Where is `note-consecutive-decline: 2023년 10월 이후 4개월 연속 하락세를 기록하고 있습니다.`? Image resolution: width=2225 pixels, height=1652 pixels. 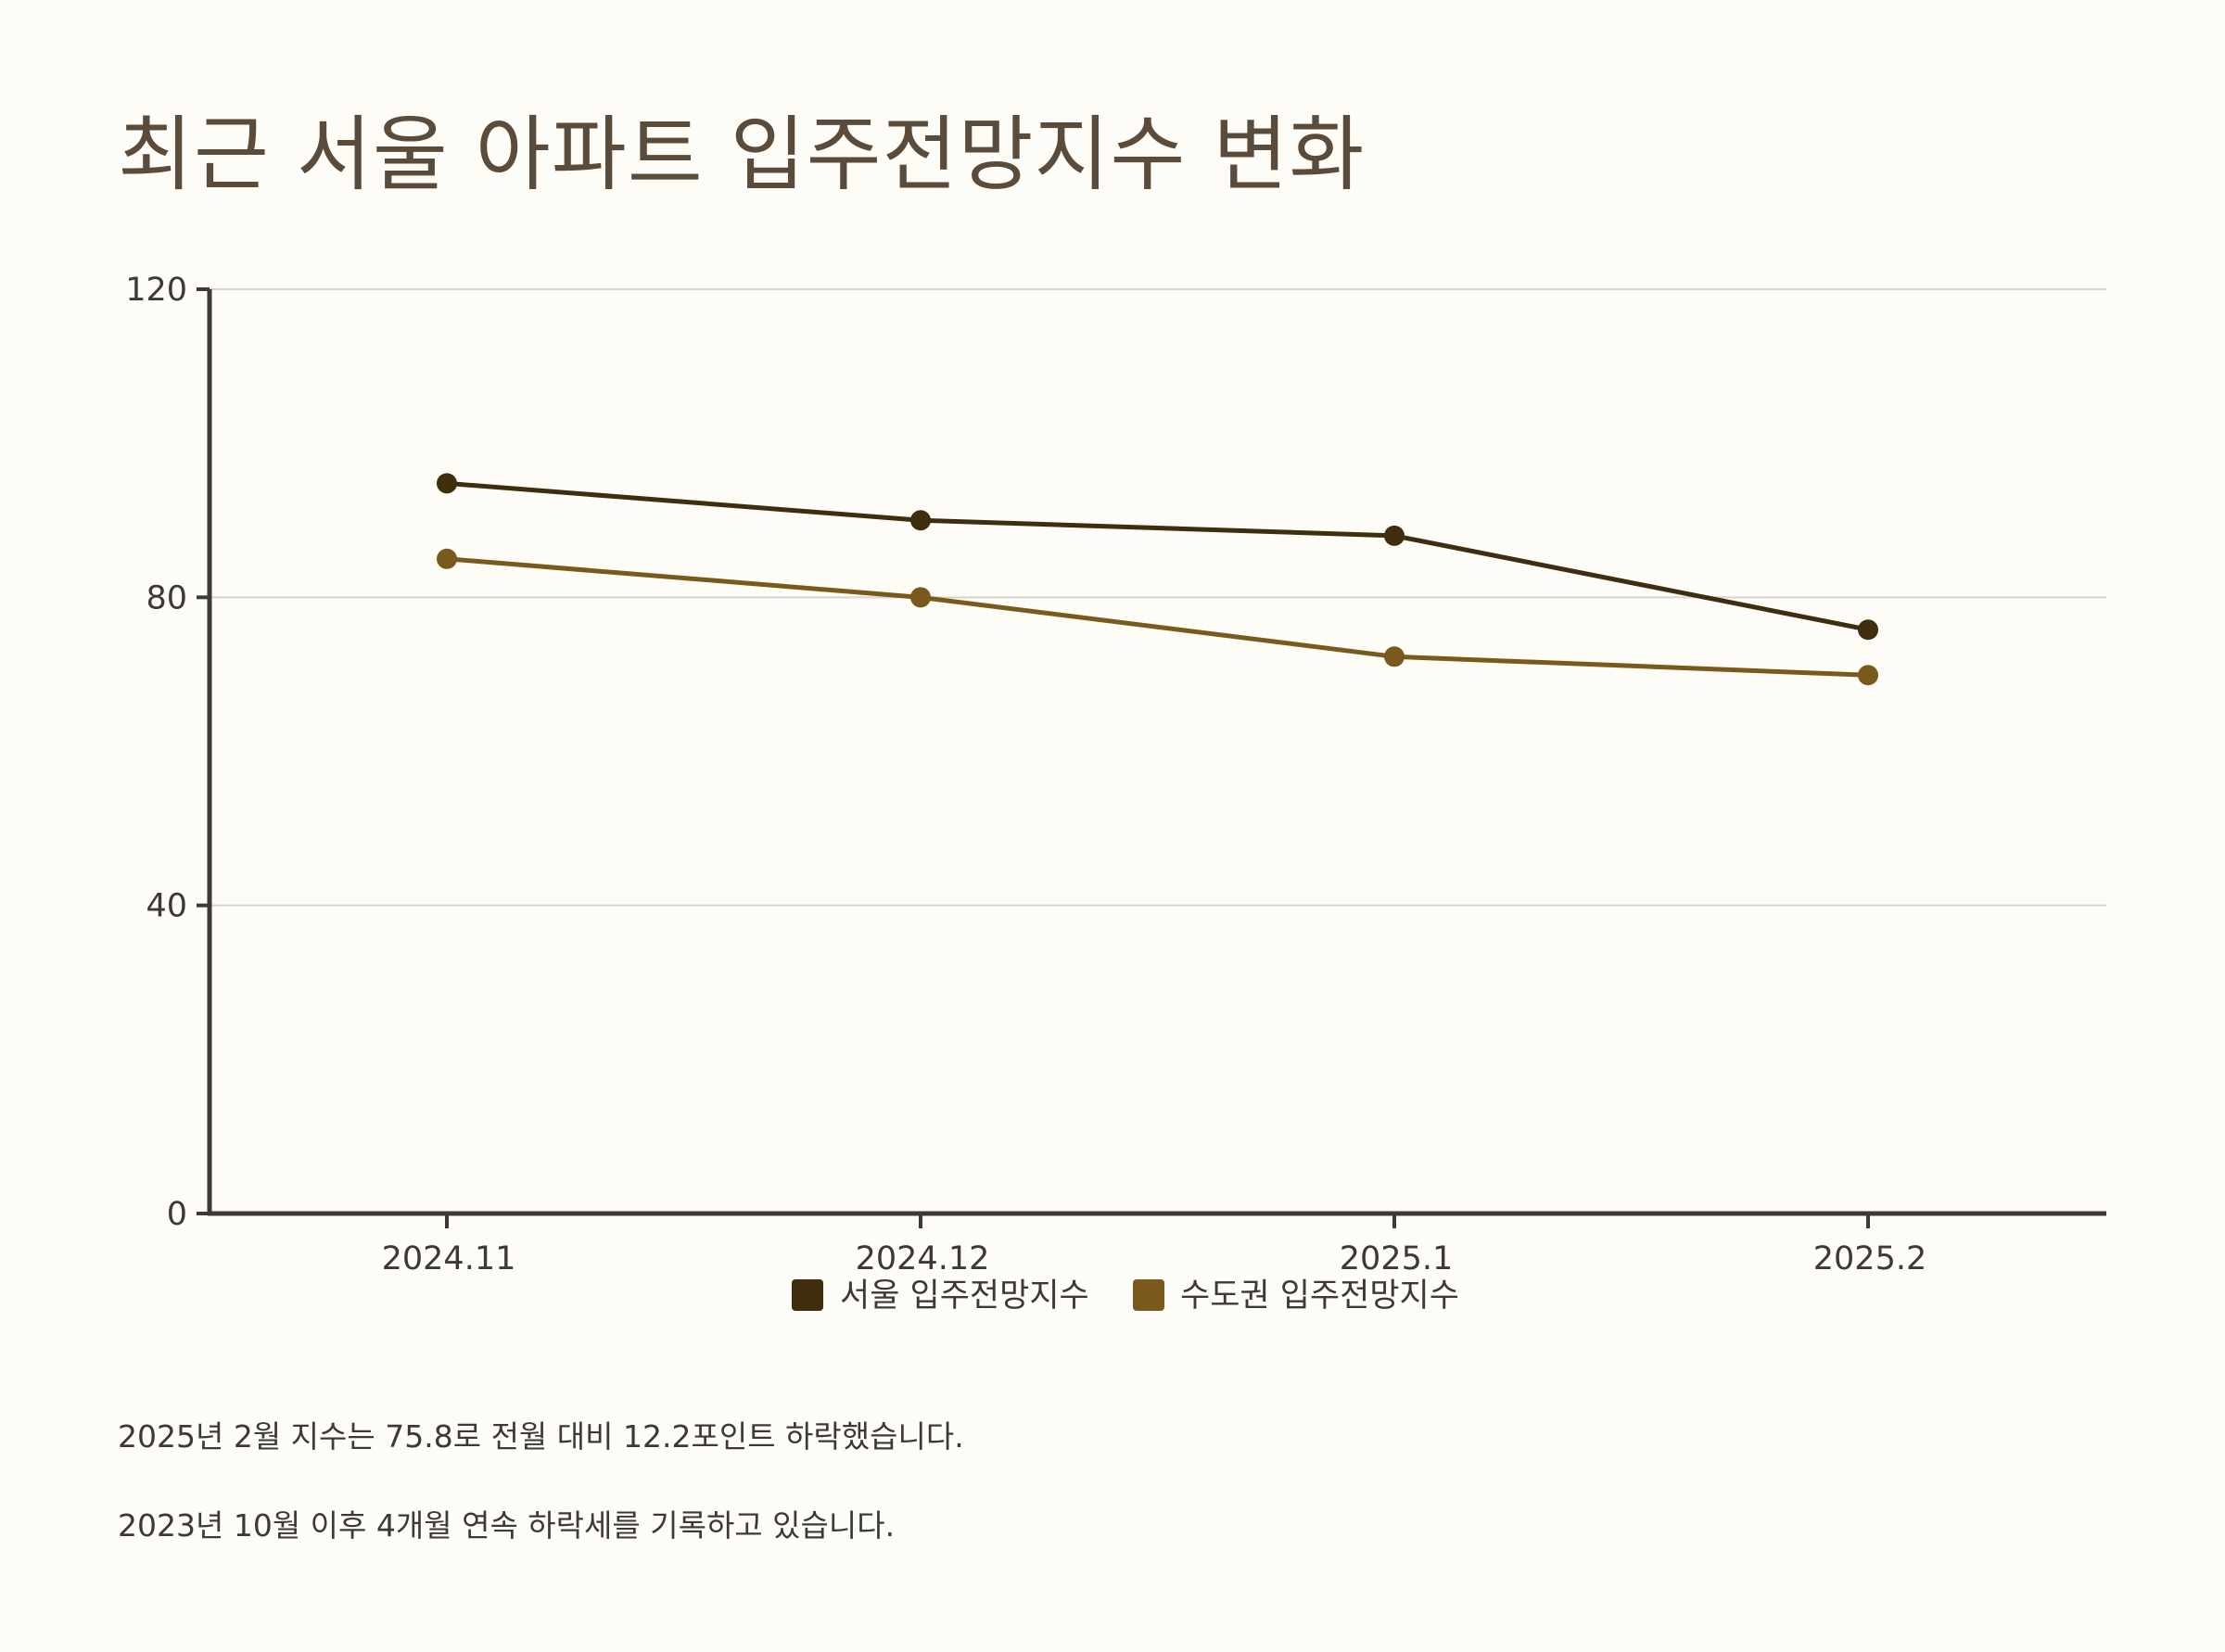
note-consecutive-decline: 2023년 10월 이후 4개월 연속 하락세를 기록하고 있습니다. is located at coordinates (507, 1525).